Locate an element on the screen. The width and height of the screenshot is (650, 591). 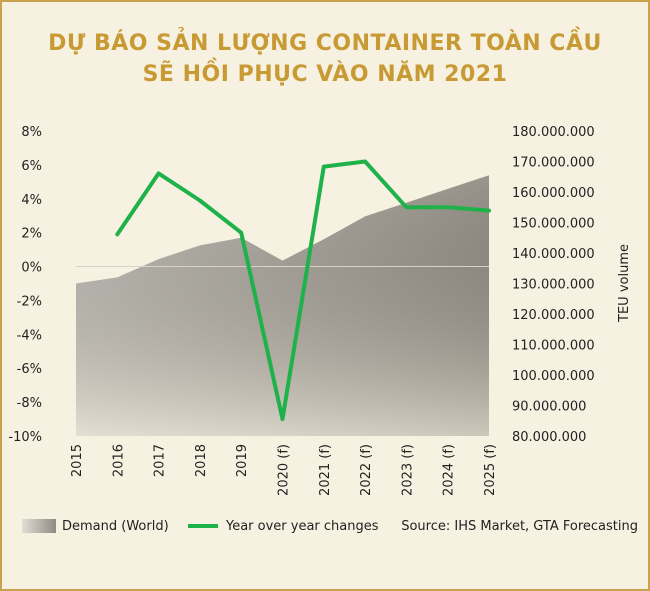
right-tick-label: 100.000.000 is located at coordinates (553, 376).